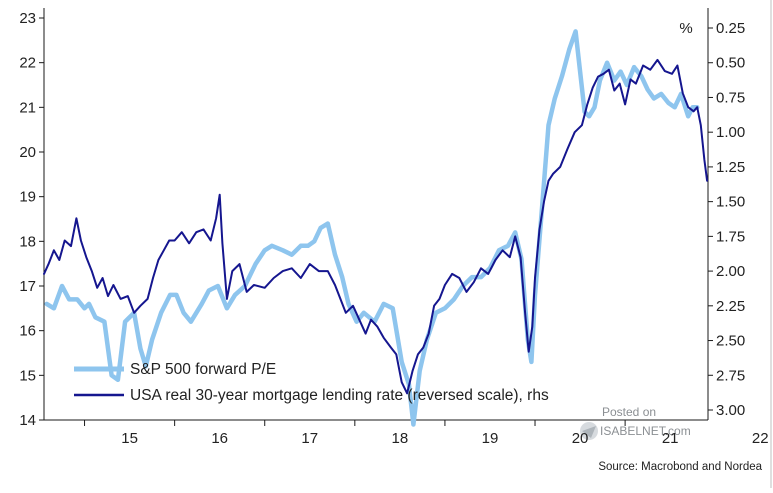 This screenshot has height=493, width=773. Describe the element at coordinates (730, 271) in the screenshot. I see `y-right-tick-label: 2.00` at that location.